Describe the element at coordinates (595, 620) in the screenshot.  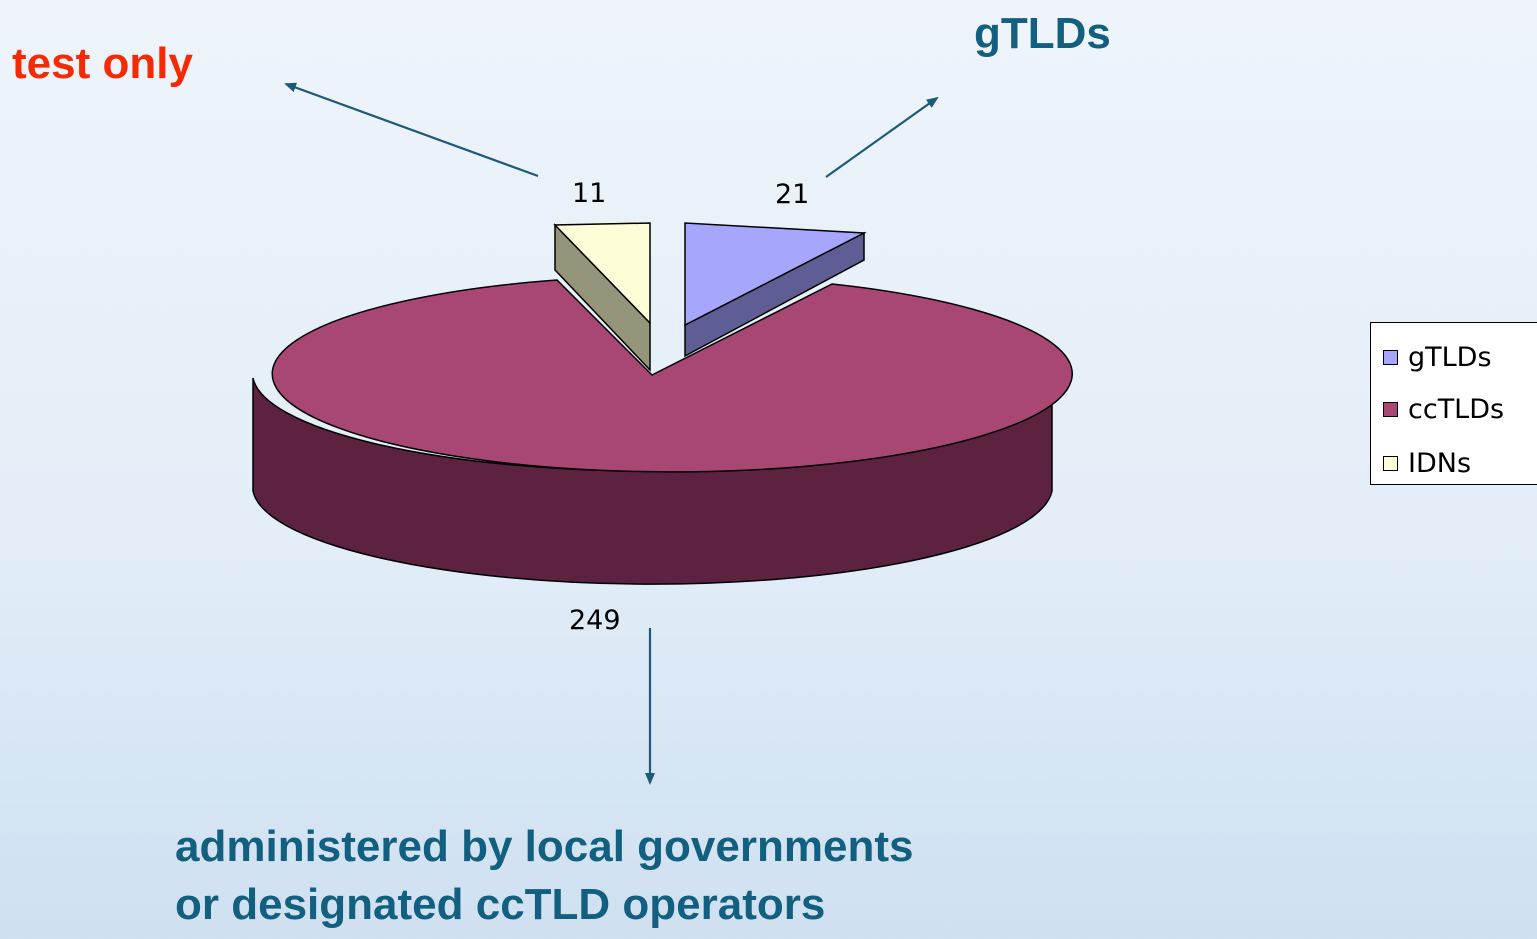
I see `data-label-cctlds: 249` at that location.